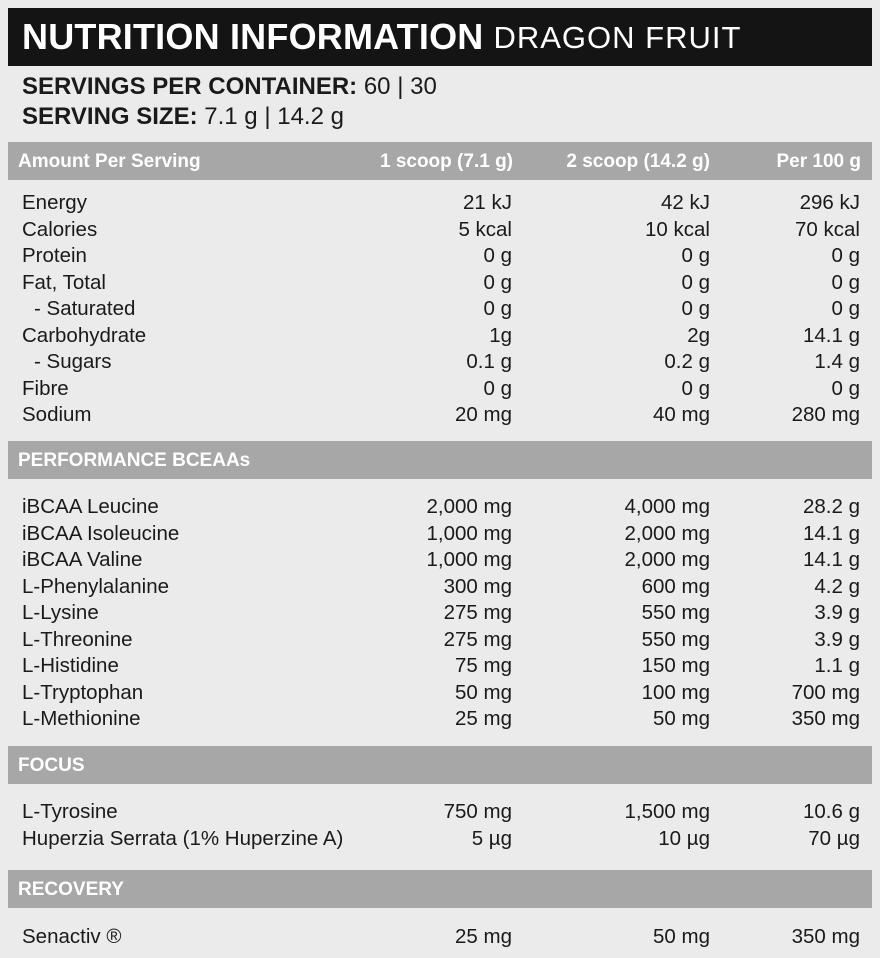  What do you see at coordinates (70, 665) in the screenshot?
I see `row-name: L-Histidine` at bounding box center [70, 665].